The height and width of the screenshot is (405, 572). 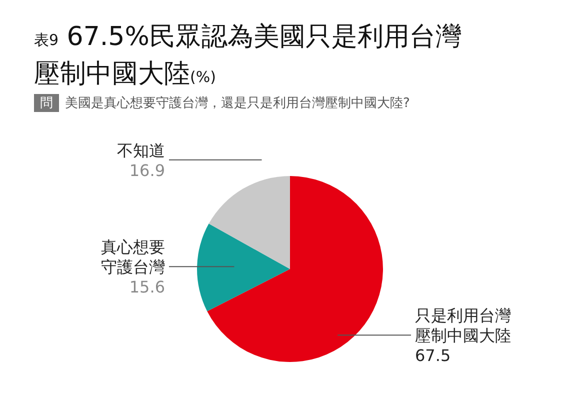 What do you see at coordinates (147, 287) in the screenshot?
I see `data-label: 15.6` at bounding box center [147, 287].